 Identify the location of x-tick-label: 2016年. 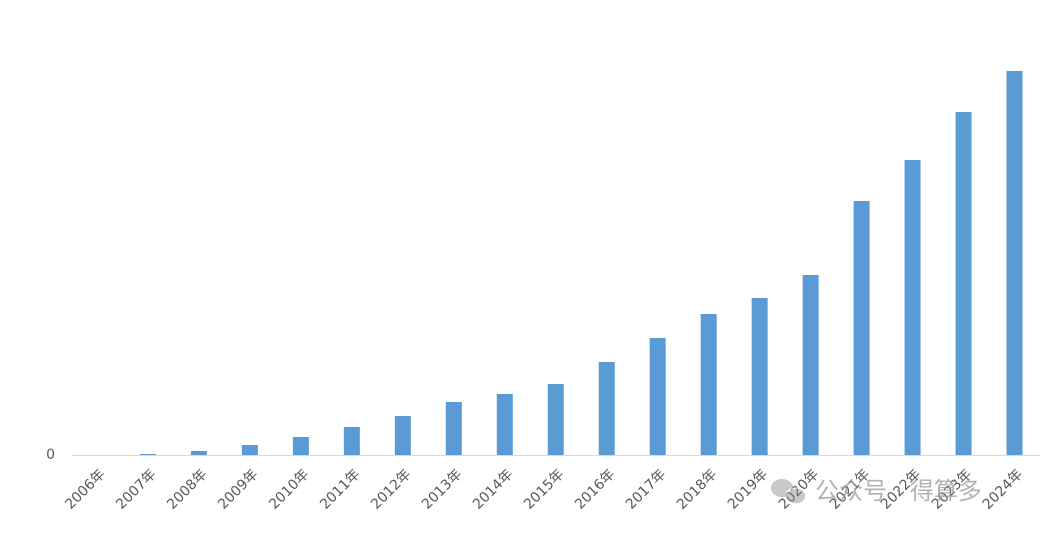
(595, 489).